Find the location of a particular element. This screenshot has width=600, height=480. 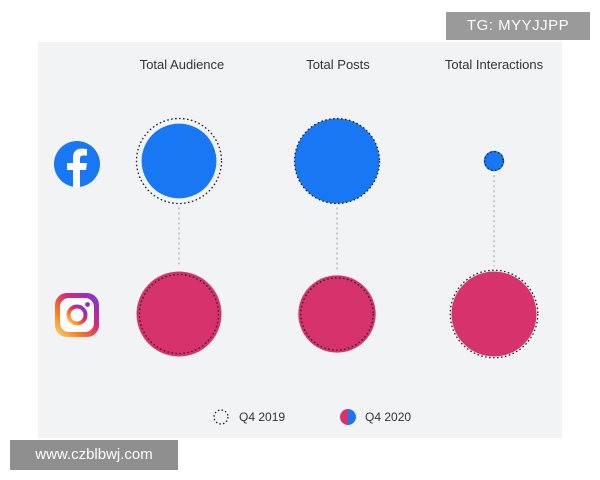

connector-lines is located at coordinates (336, 223).